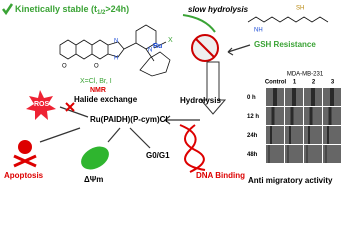 This screenshot has width=350, height=240. I want to click on blocked-slash, so click(205, 48).